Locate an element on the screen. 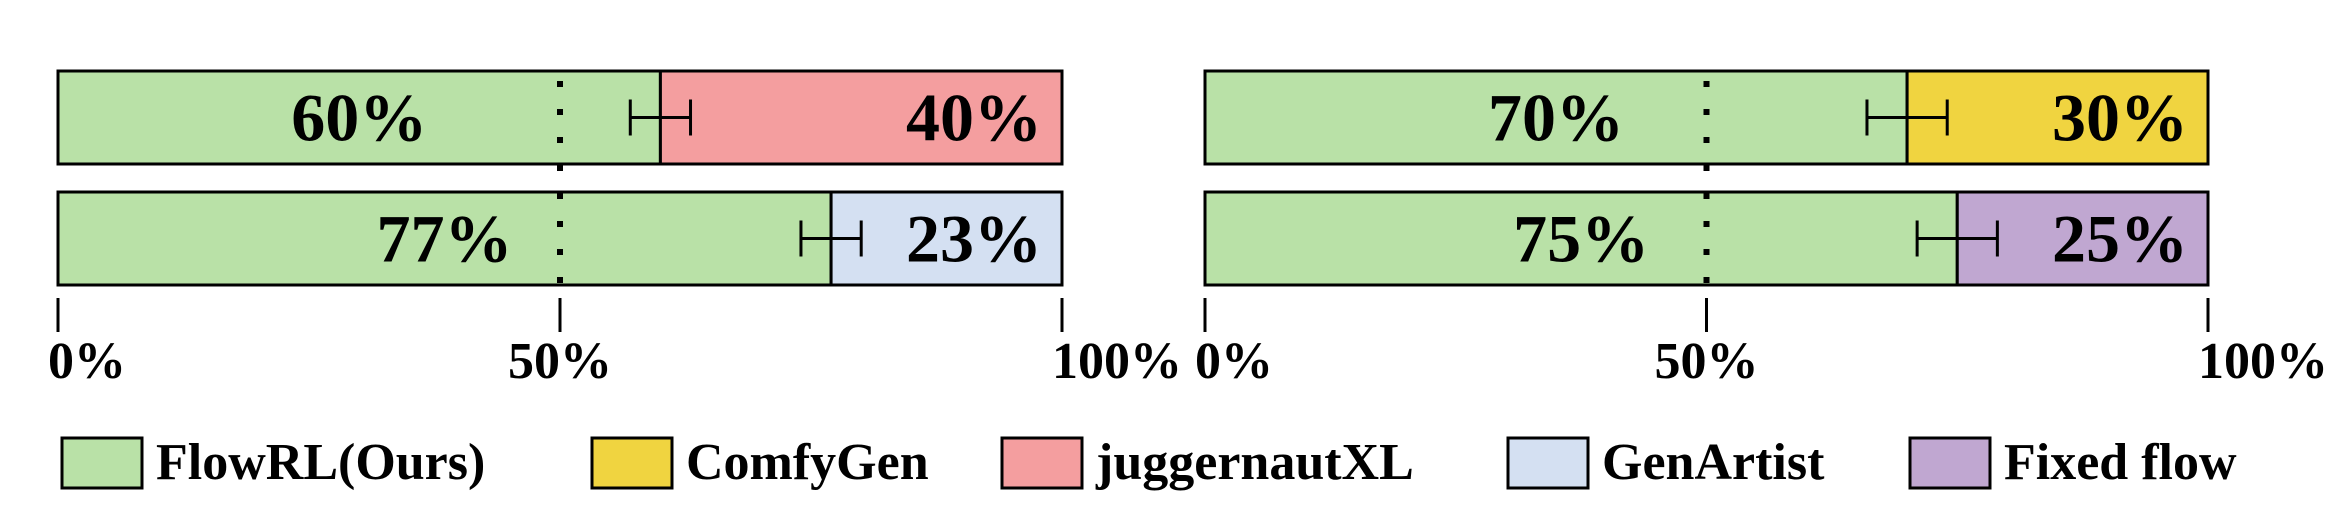 The height and width of the screenshot is (520, 2332). bar-flowrl-panel2-row2 is located at coordinates (1581, 238).